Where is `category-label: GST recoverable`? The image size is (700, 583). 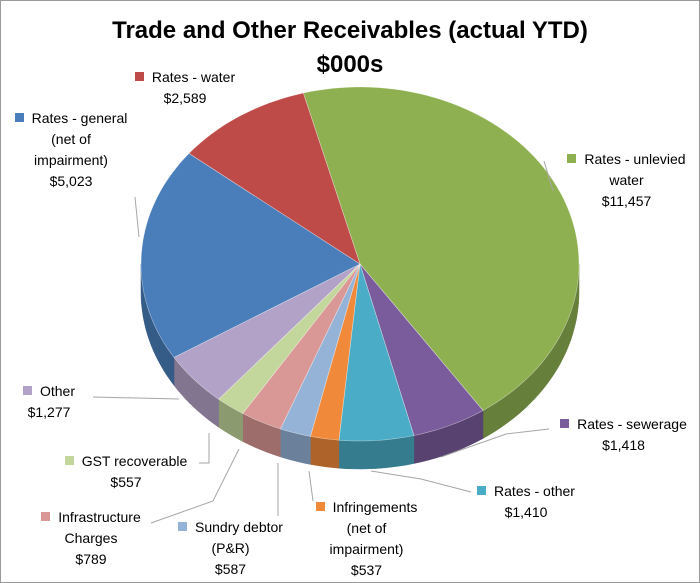
category-label: GST recoverable is located at coordinates (134, 461).